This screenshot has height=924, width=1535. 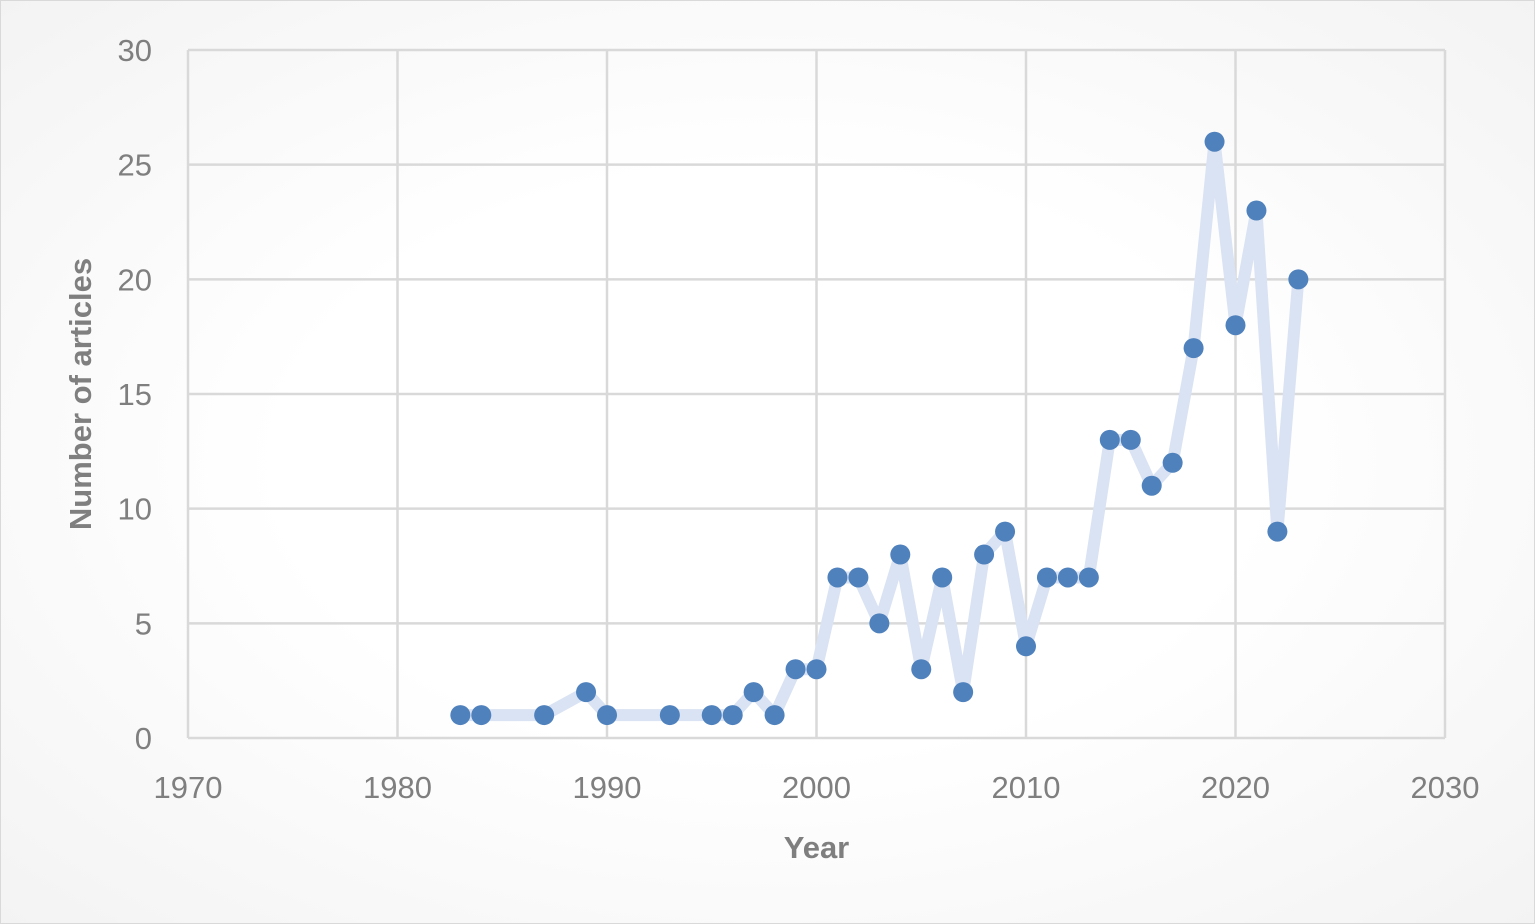 I want to click on y-axis-tick-labels: 0 5 10 15 20 25 30, so click(x=135, y=394).